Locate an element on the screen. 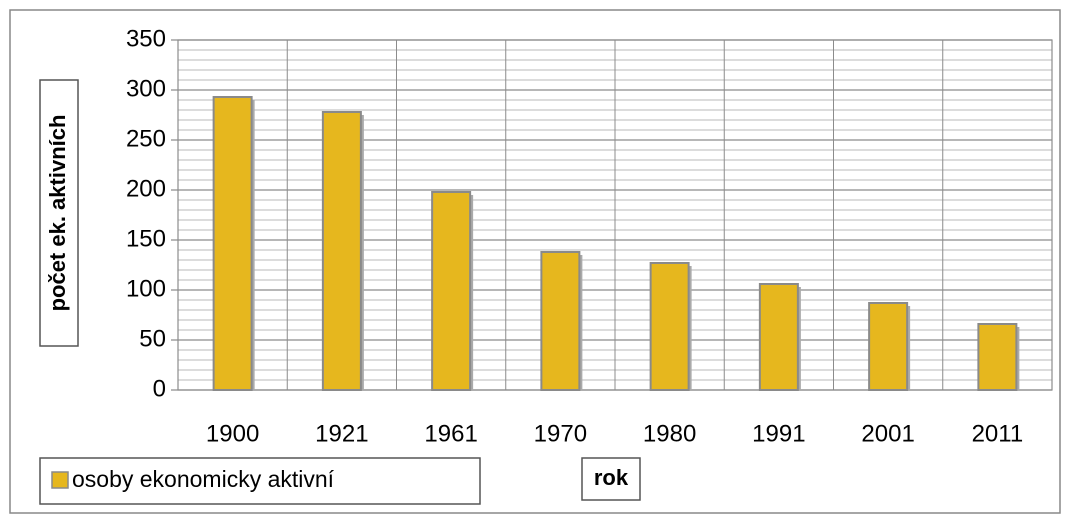 The height and width of the screenshot is (524, 1070). legend-box is located at coordinates (260, 481).